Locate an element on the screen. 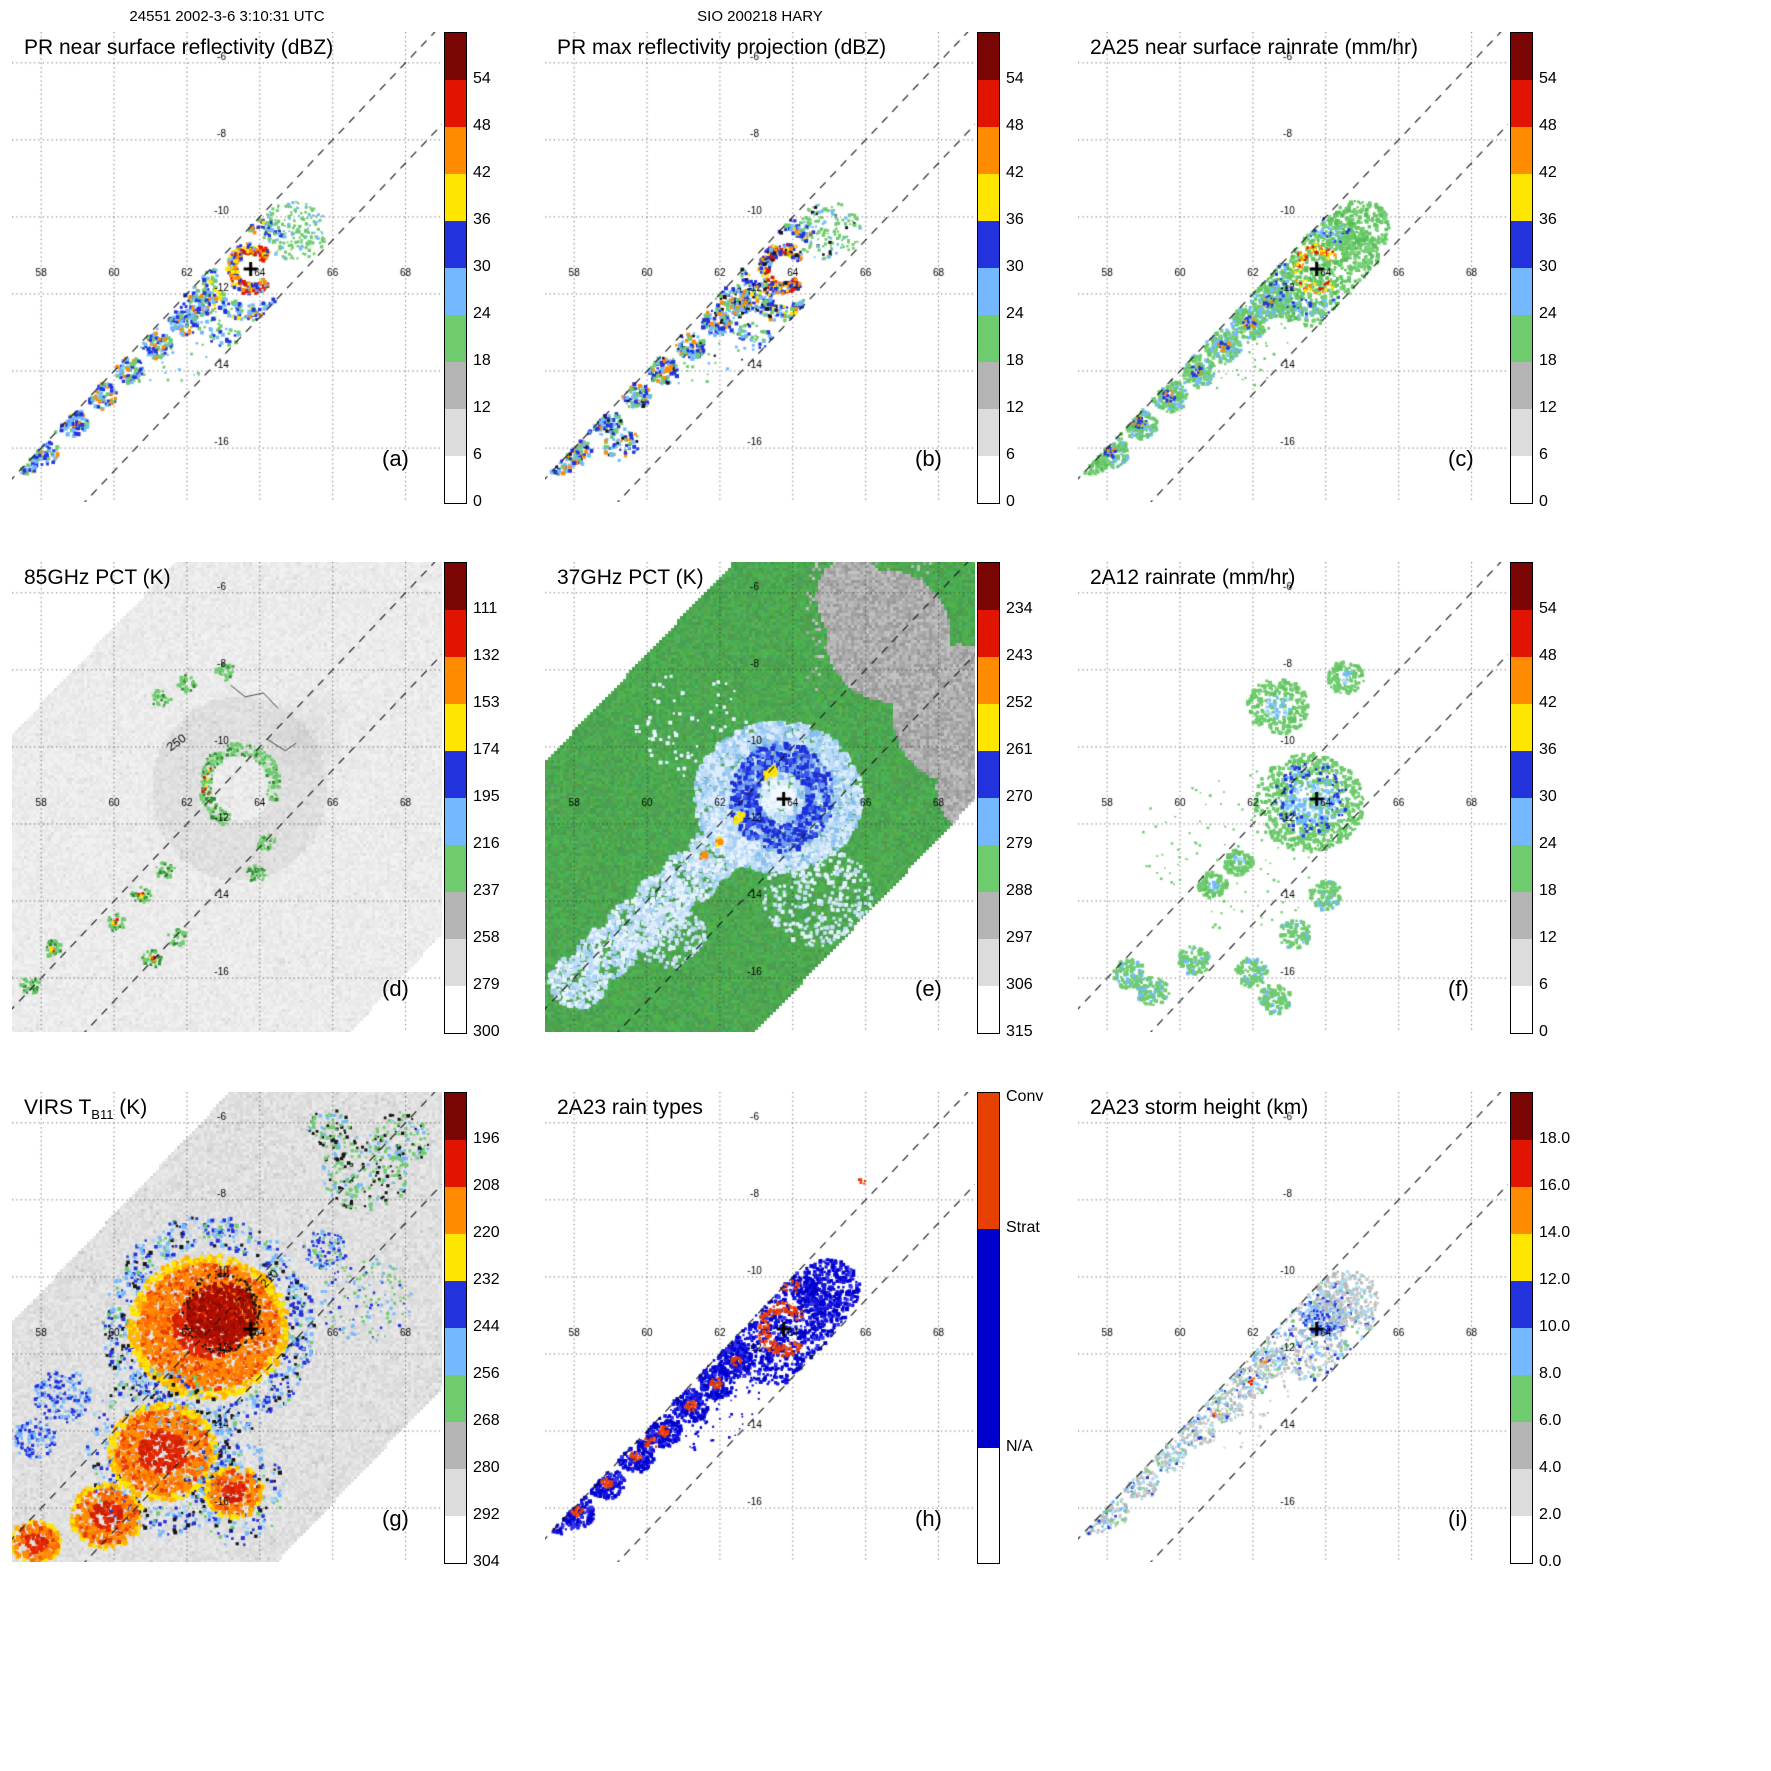 Image resolution: width=1771 pixels, height=1771 pixels. colorbar-tick-label: 42 is located at coordinates (1548, 172).